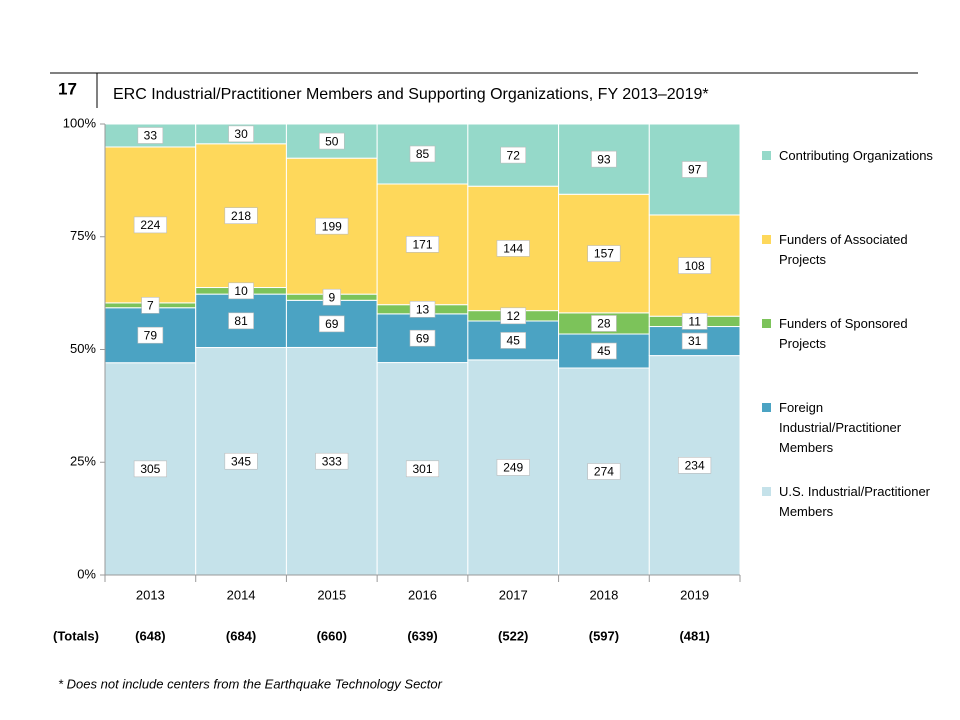  I want to click on data-label: 50, so click(332, 141).